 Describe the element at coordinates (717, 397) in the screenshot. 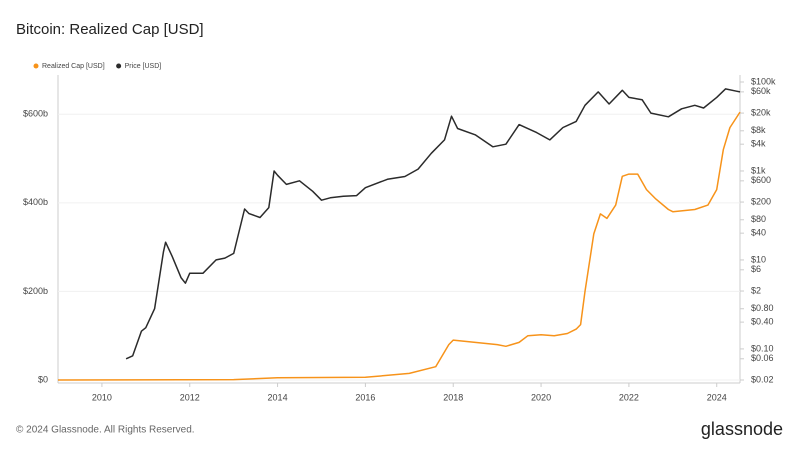

I see `x-tick-label: 2024` at that location.